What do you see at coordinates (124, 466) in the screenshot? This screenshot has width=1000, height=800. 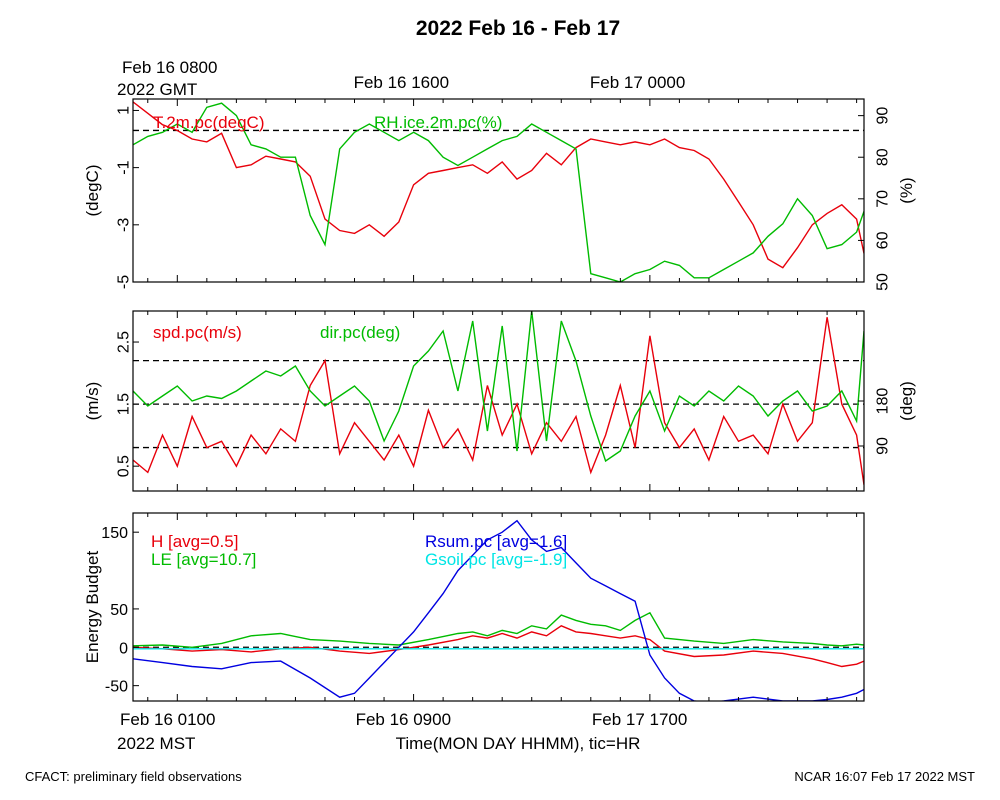 I see `y-tick-label: 0.5` at bounding box center [124, 466].